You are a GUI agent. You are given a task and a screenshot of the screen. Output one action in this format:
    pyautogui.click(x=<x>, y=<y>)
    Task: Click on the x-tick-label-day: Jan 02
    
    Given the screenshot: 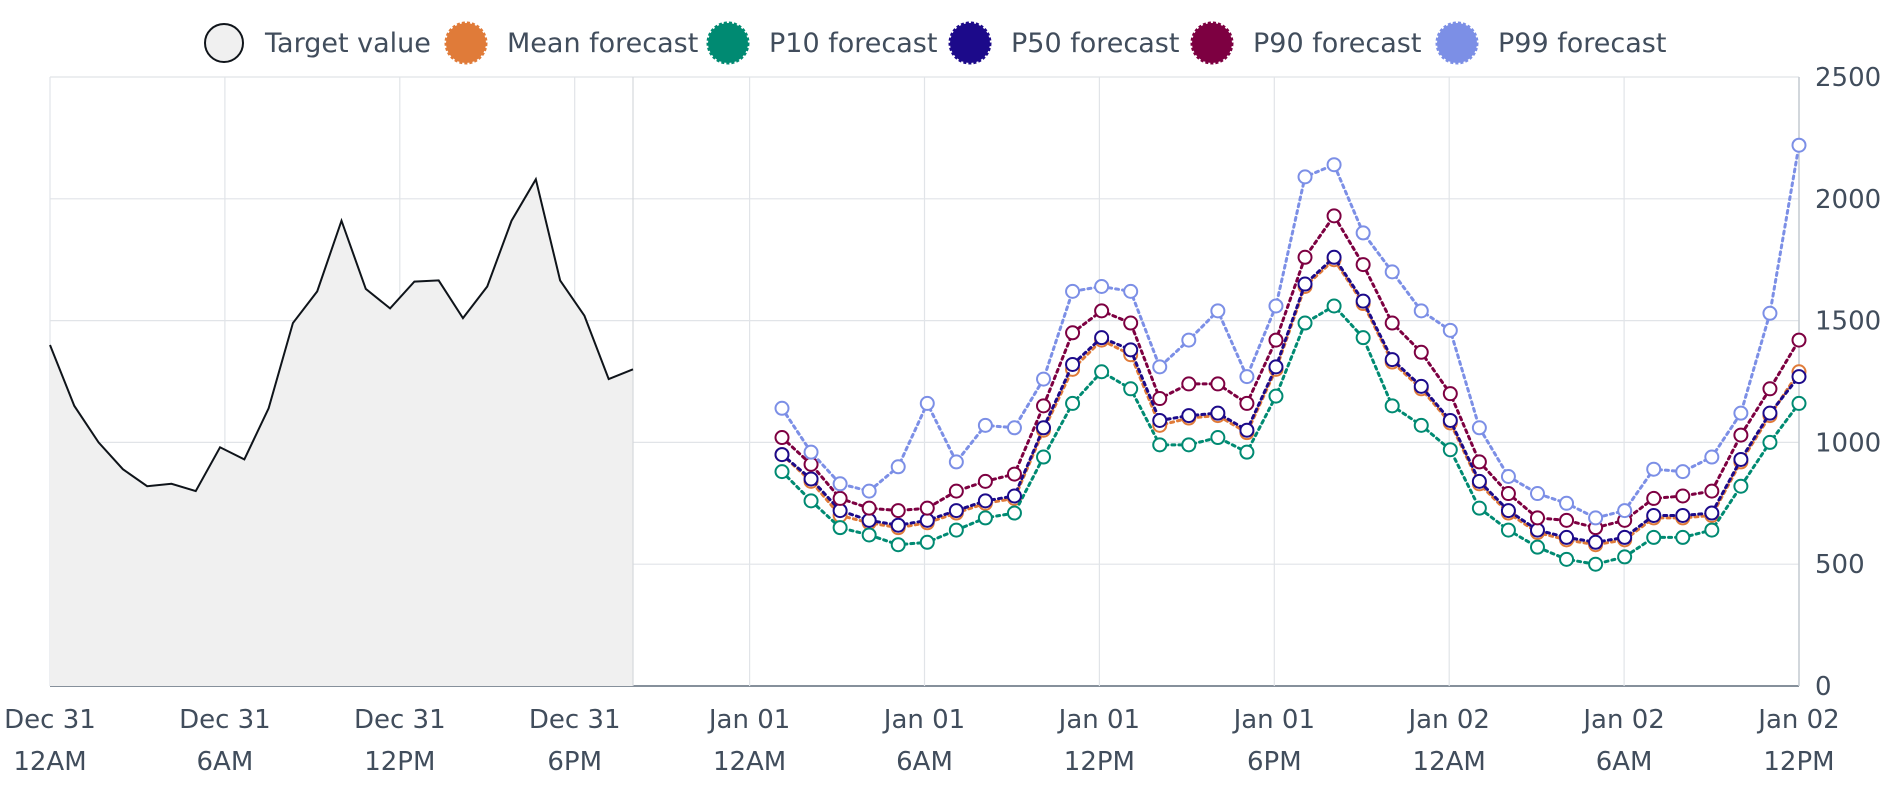 What is the action you would take?
    pyautogui.click(x=1447, y=720)
    